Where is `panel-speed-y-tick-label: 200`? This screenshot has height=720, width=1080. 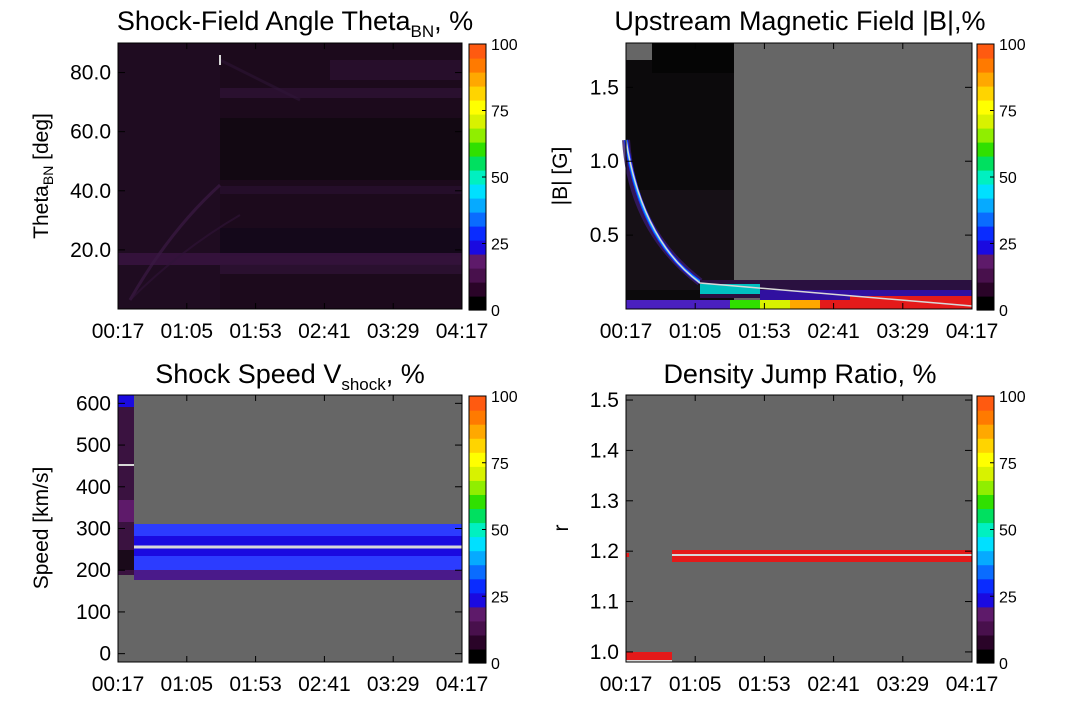 panel-speed-y-tick-label: 200 is located at coordinates (93, 570).